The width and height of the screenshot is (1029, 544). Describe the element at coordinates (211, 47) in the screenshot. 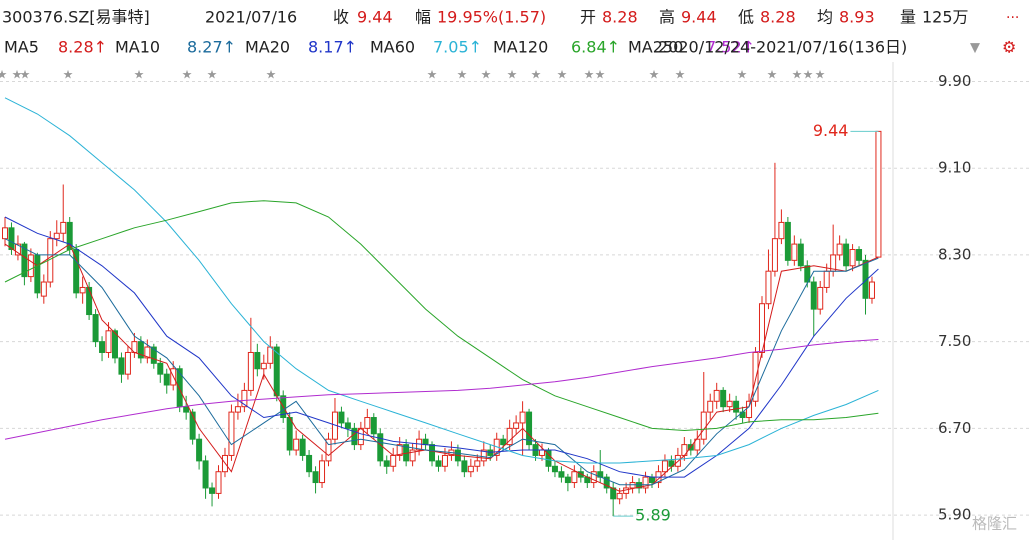

I see `legend-value: 8.27↑` at that location.